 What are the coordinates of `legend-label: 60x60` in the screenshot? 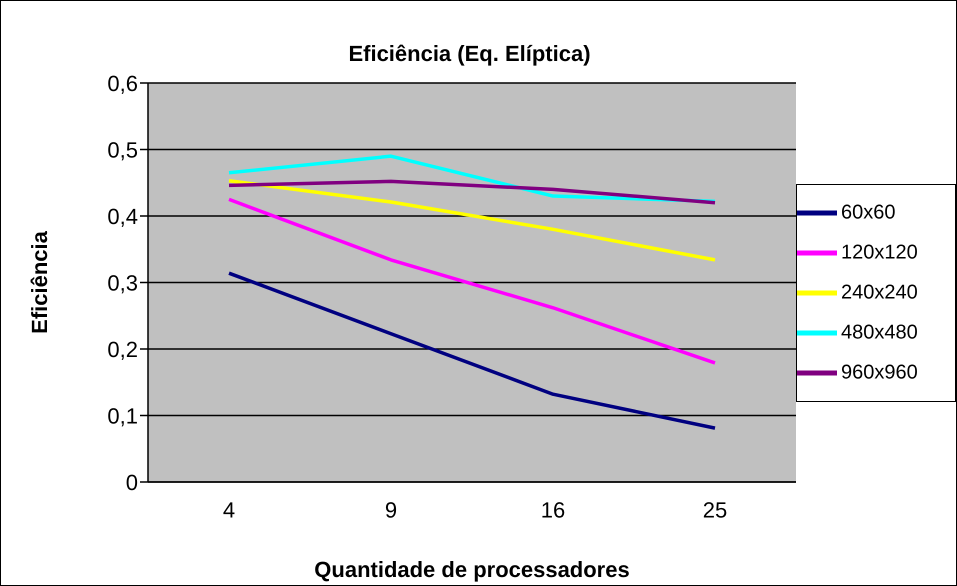 It's located at (868, 212).